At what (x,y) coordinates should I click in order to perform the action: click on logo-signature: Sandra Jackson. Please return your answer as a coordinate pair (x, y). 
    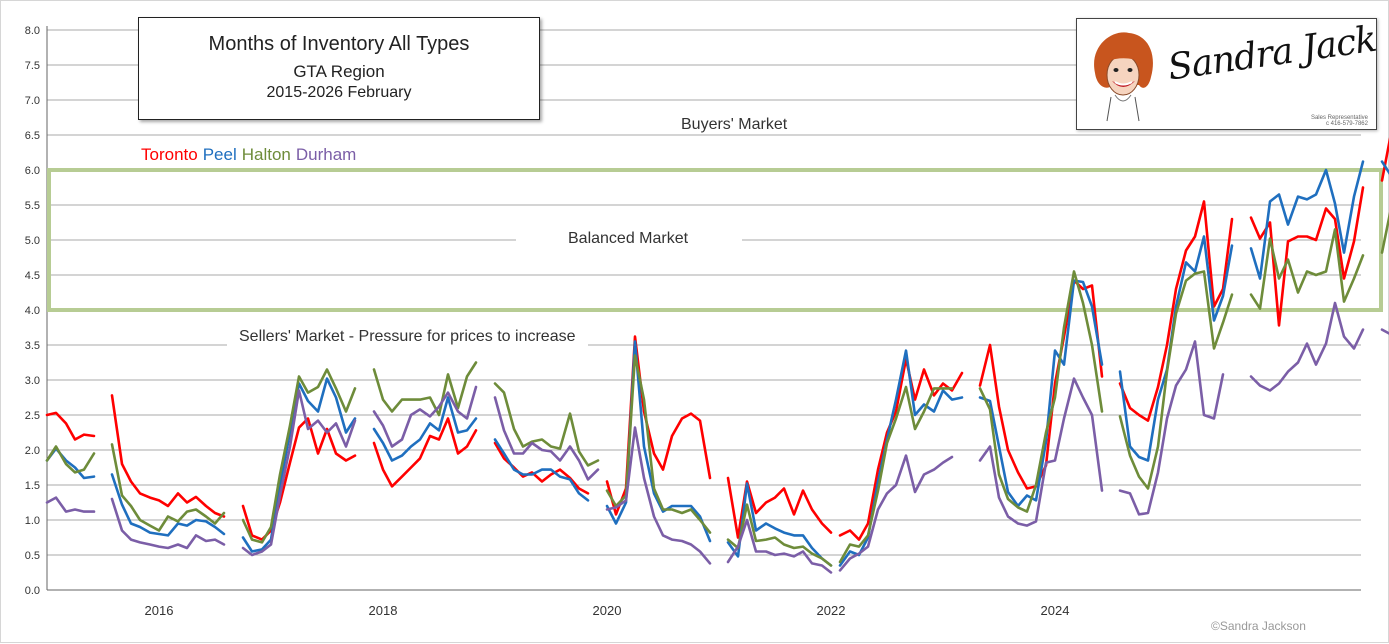
    Looking at the image, I should click on (1271, 53).